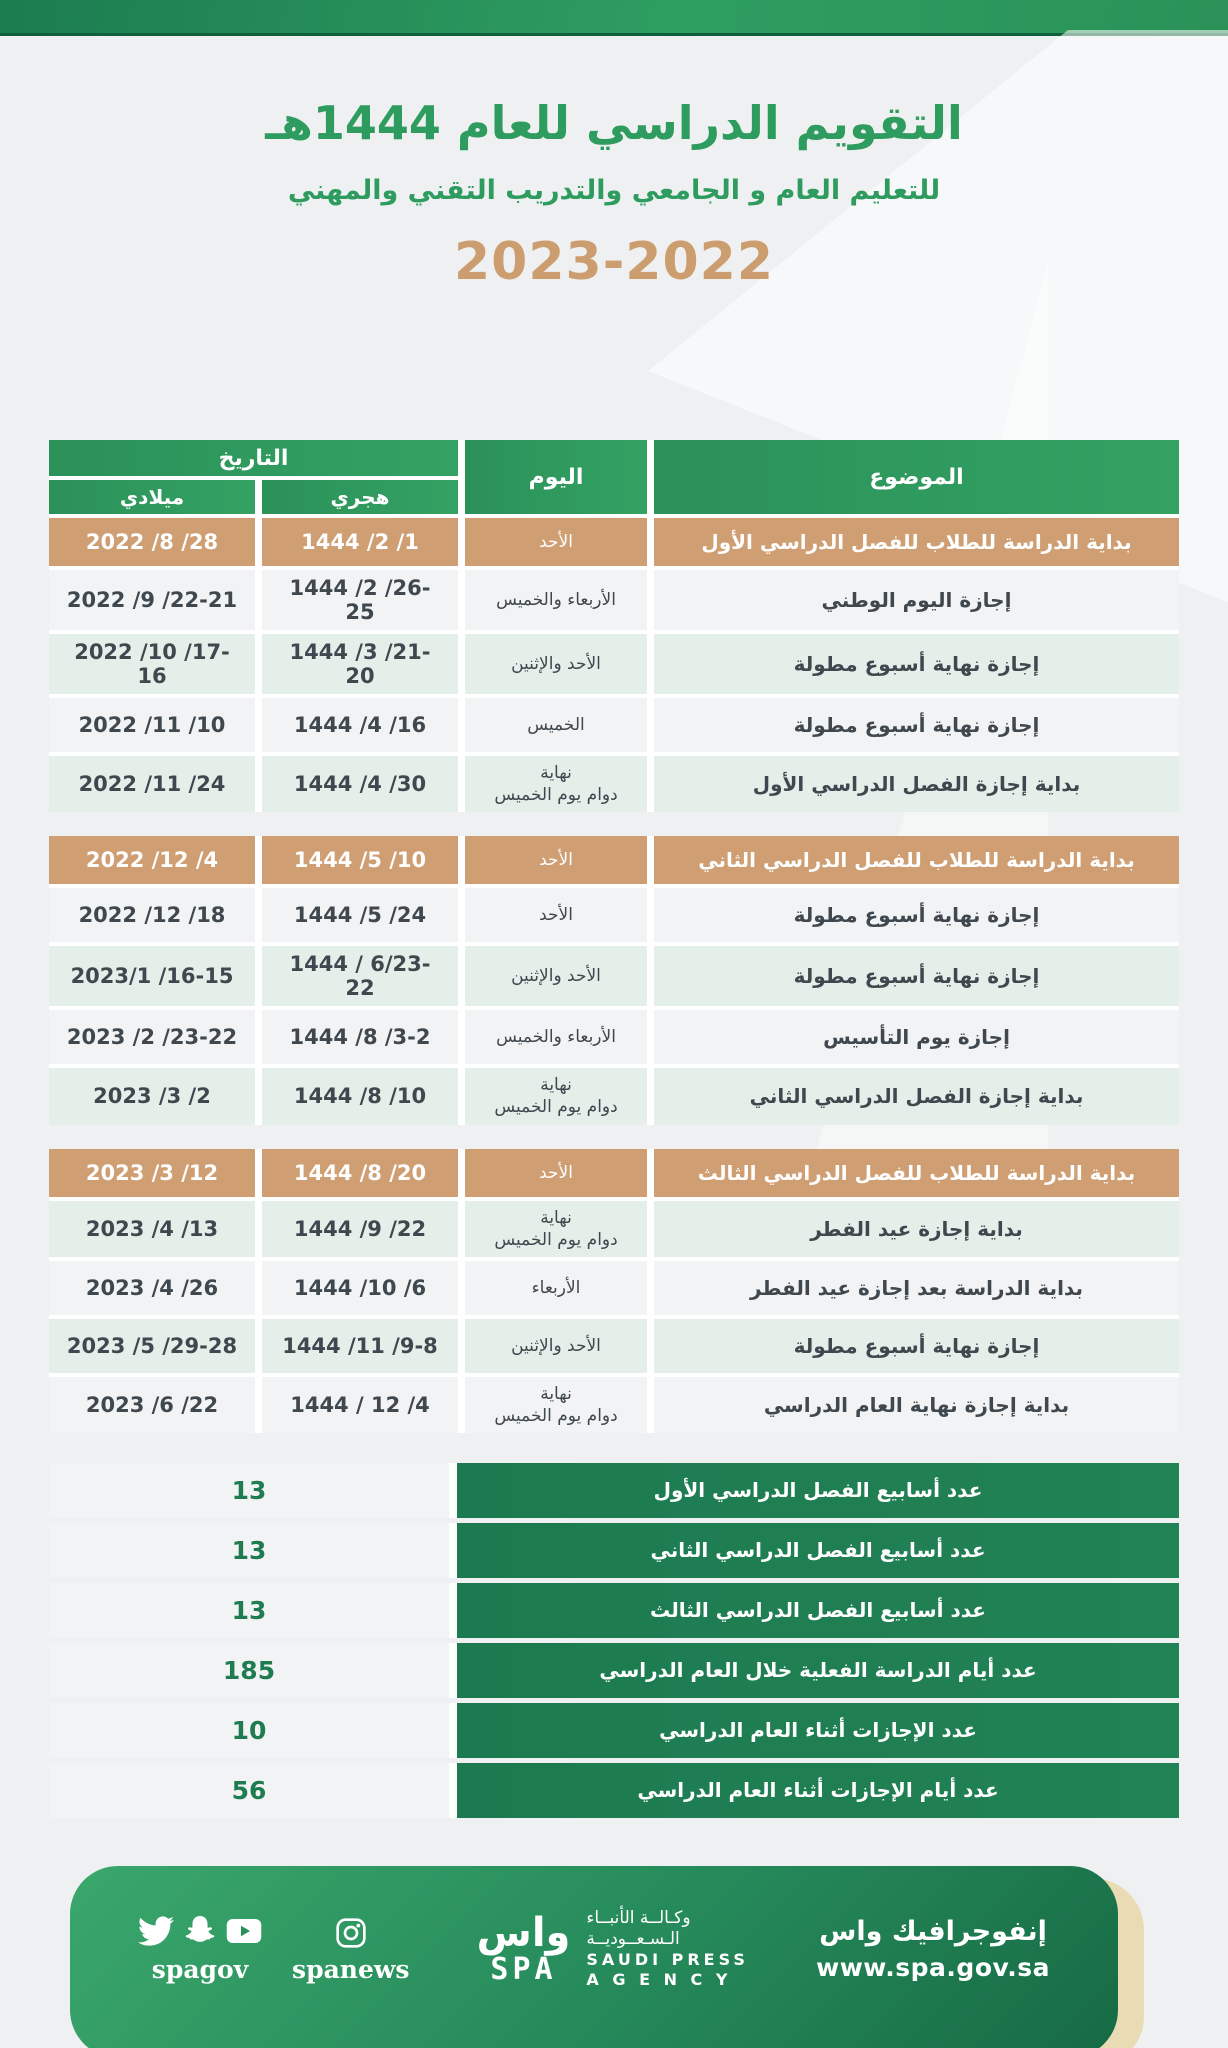 This screenshot has width=1228, height=2048. Describe the element at coordinates (152, 1287) in the screenshot. I see `gregorian-date-cell: 2023 /4 /26` at that location.